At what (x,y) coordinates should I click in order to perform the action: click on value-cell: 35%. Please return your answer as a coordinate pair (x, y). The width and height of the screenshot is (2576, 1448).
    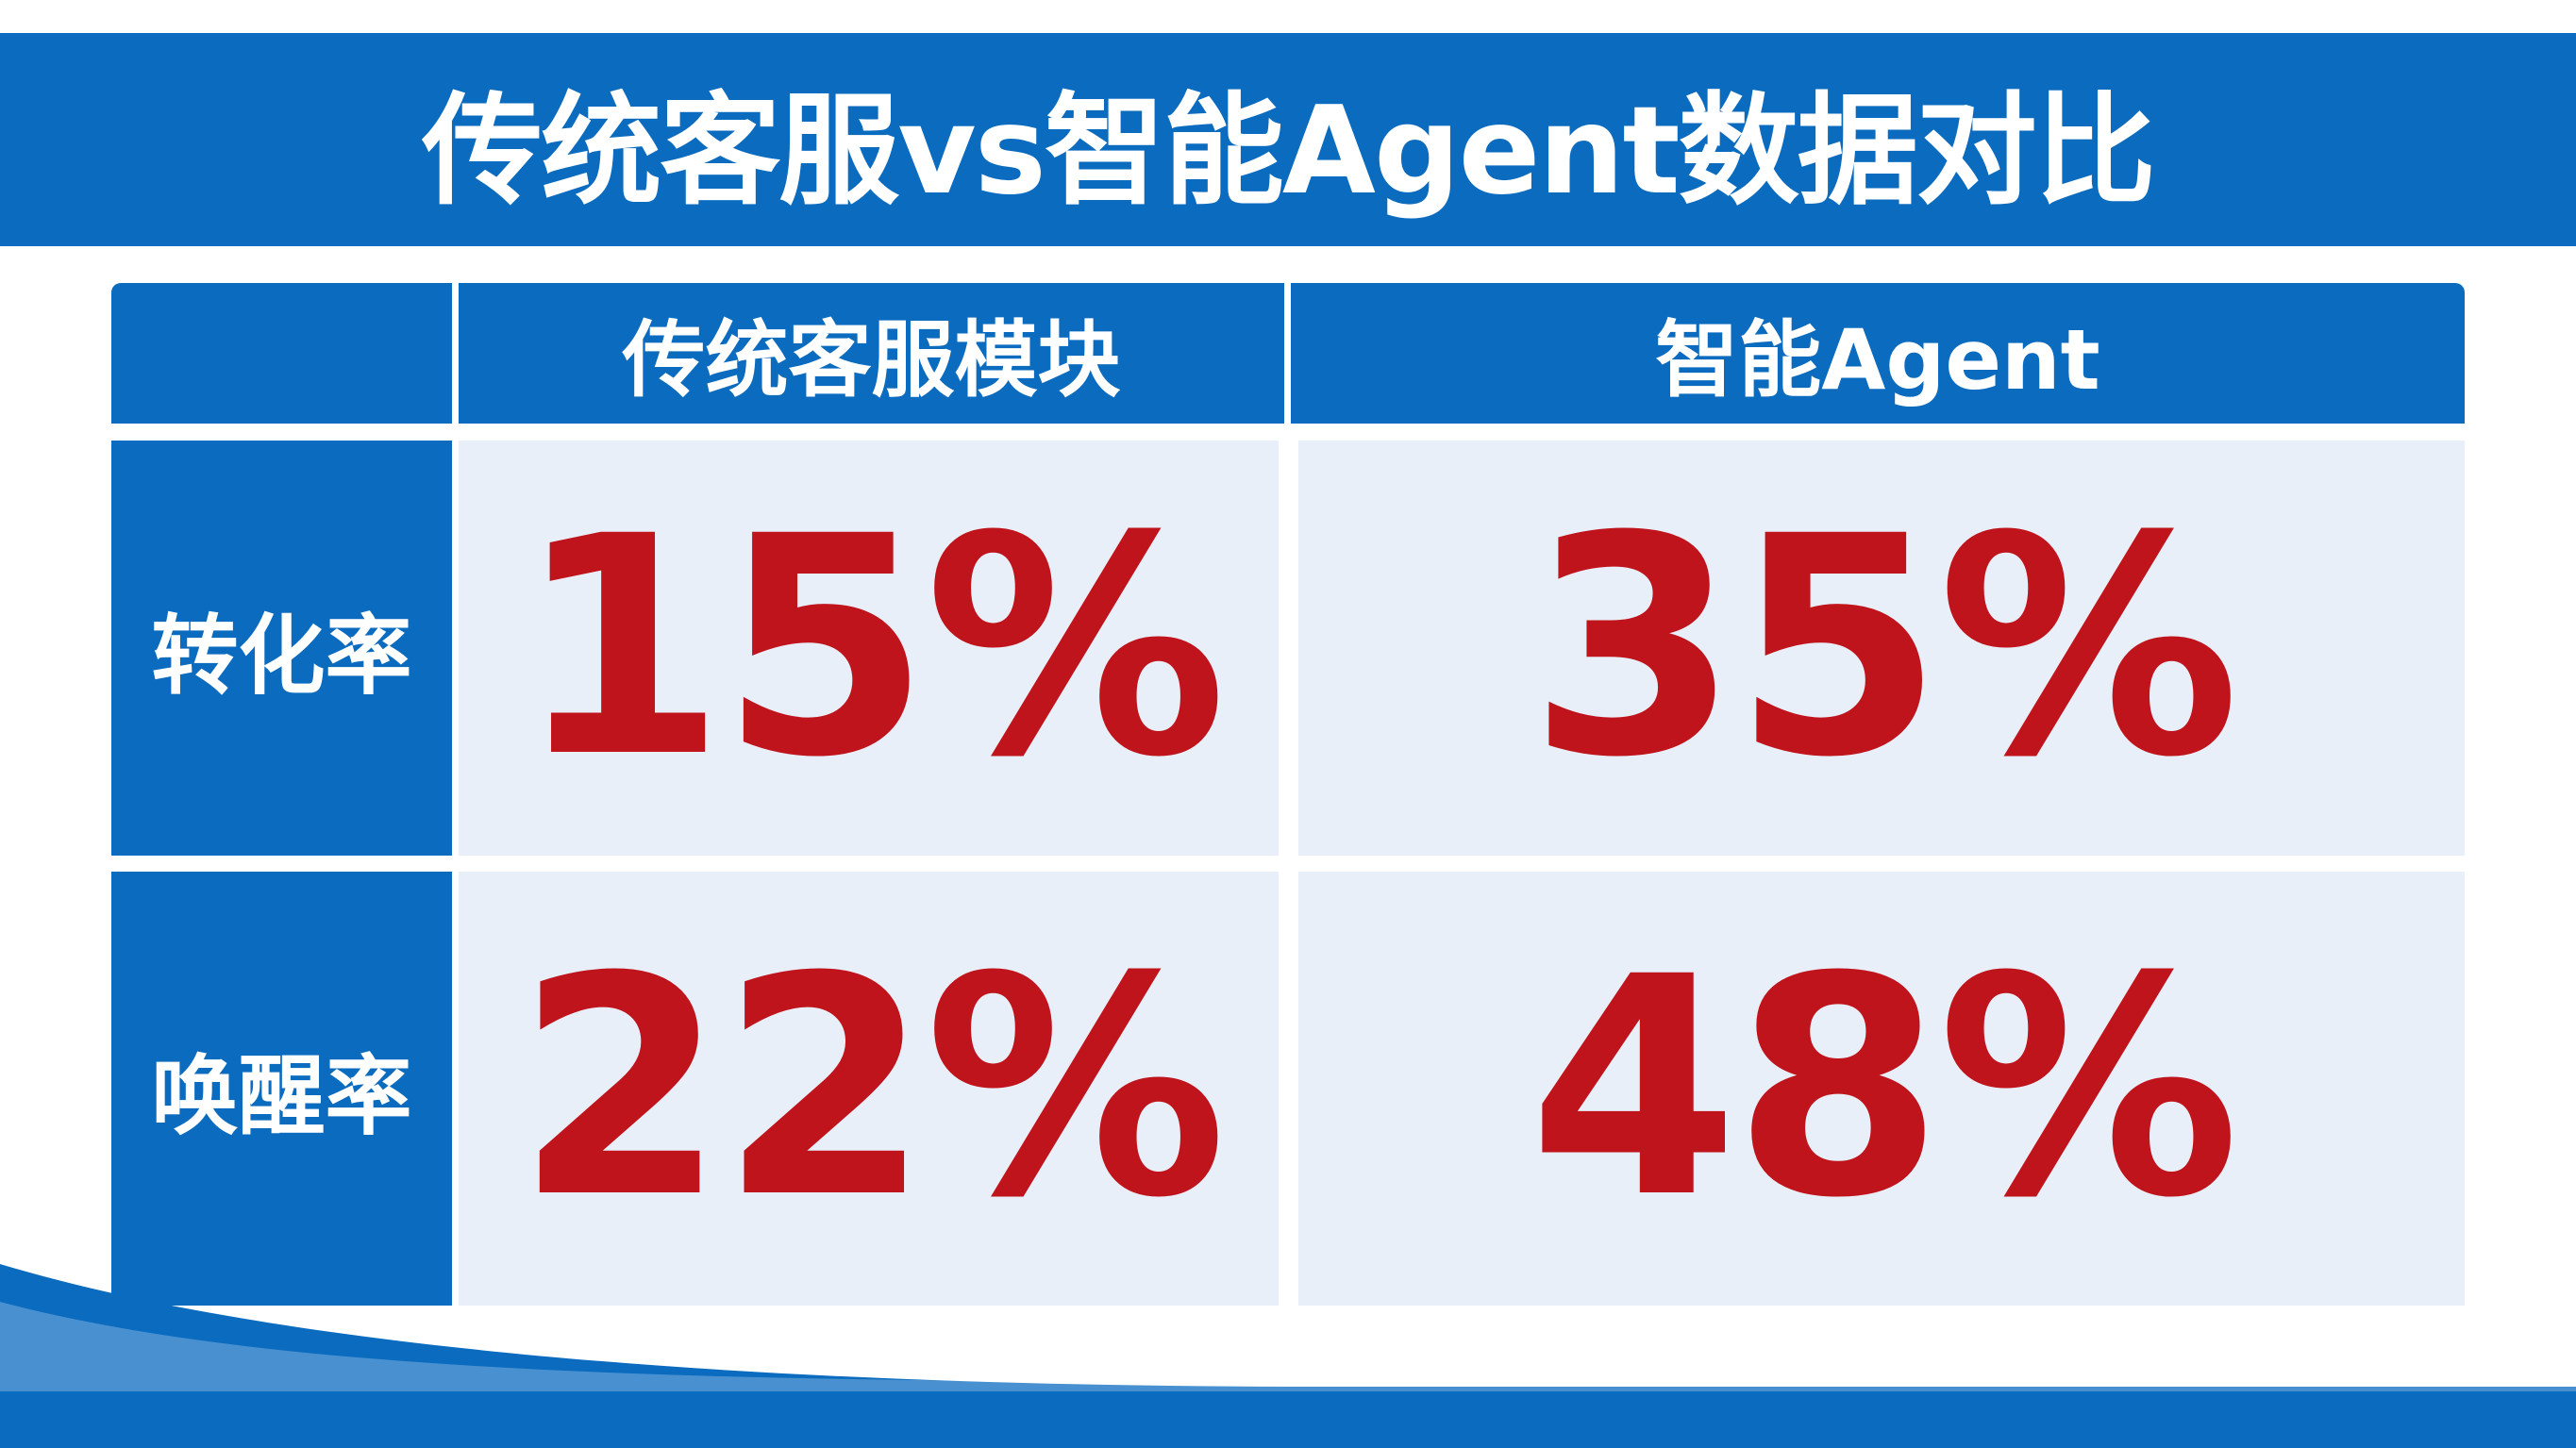
    Looking at the image, I should click on (1881, 648).